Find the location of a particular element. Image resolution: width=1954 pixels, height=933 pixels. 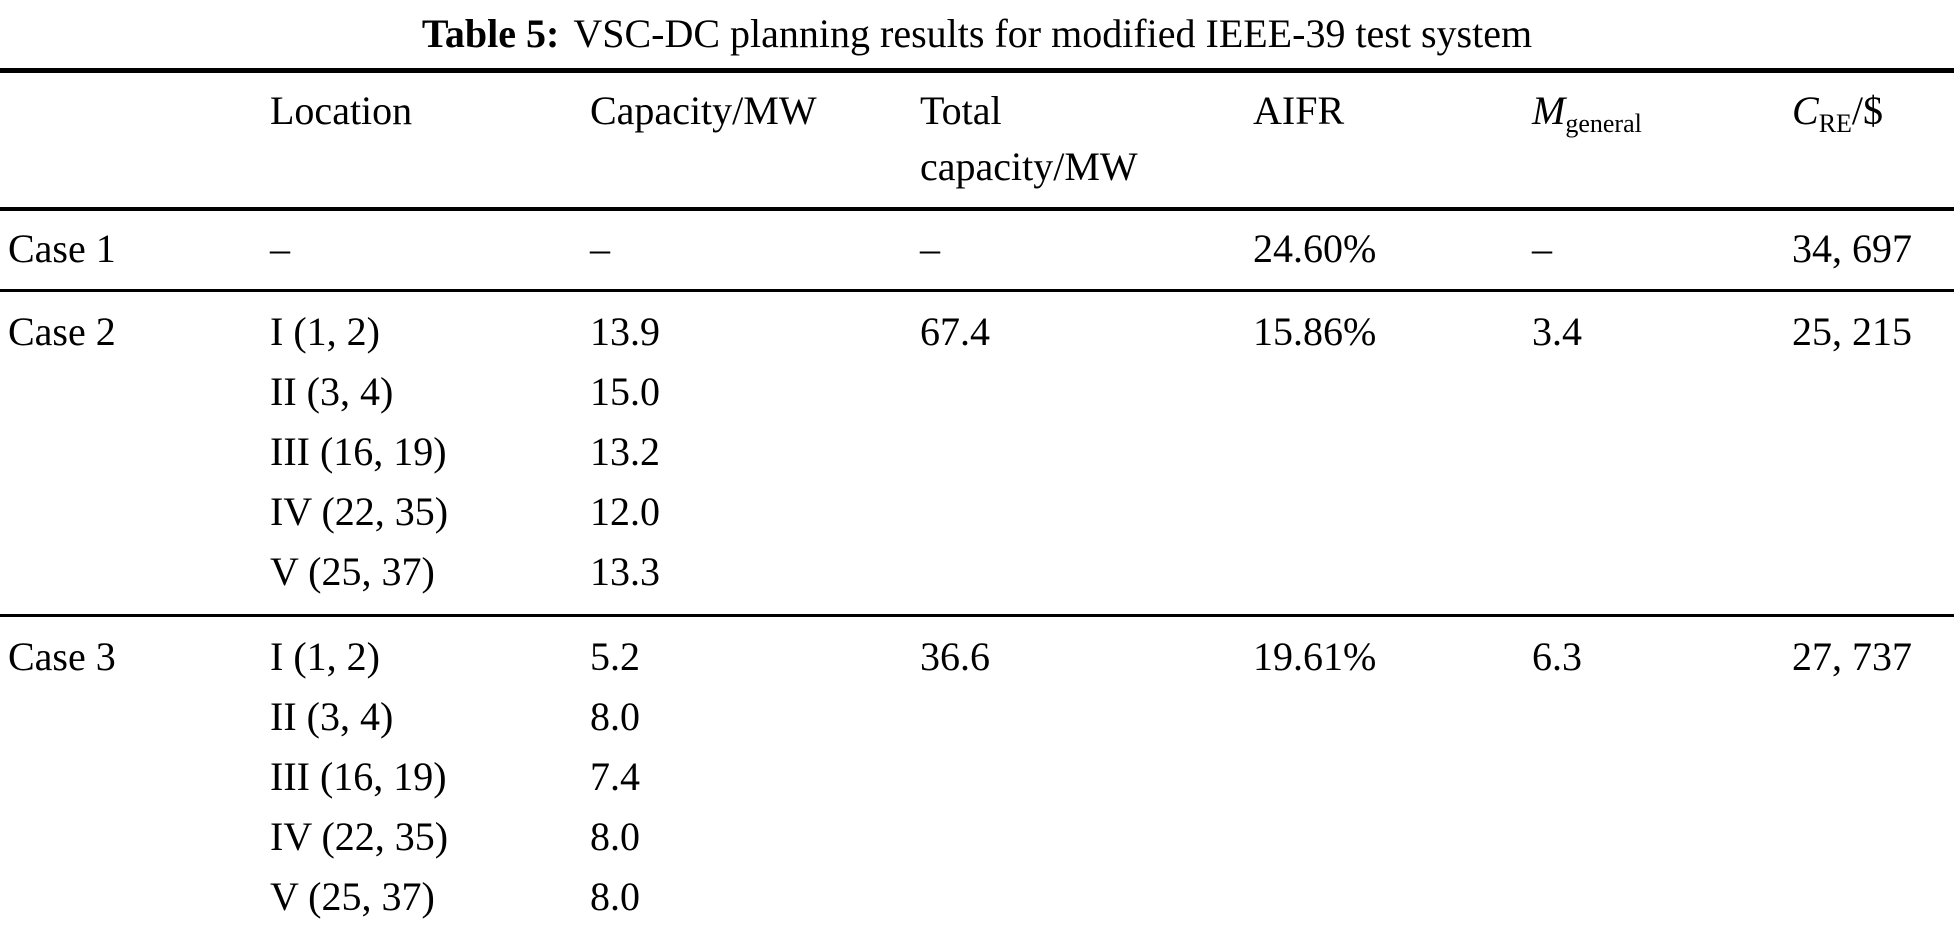

case2-capacity-2: 15.0 is located at coordinates (625, 391).